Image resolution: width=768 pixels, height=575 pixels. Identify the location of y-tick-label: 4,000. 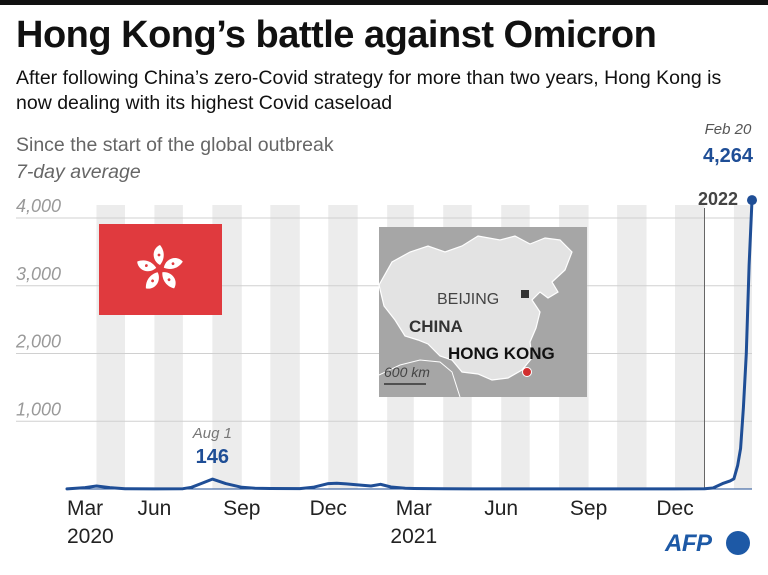
(38, 206).